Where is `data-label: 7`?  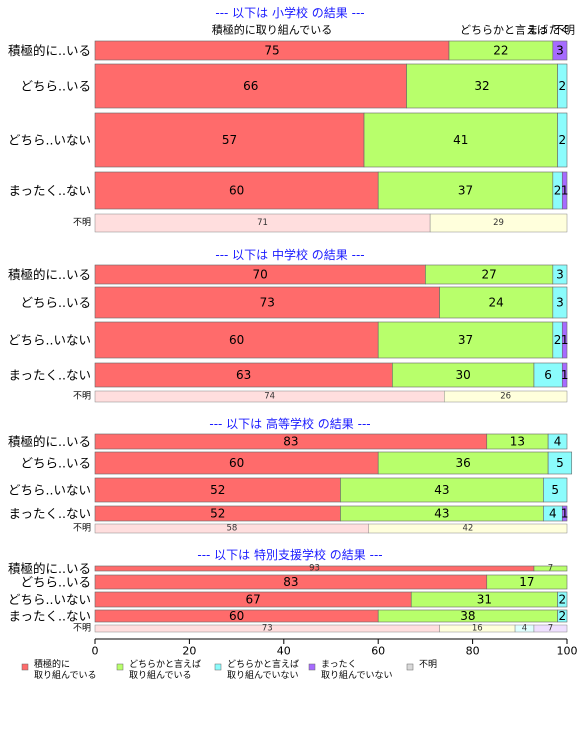 data-label: 7 is located at coordinates (550, 569).